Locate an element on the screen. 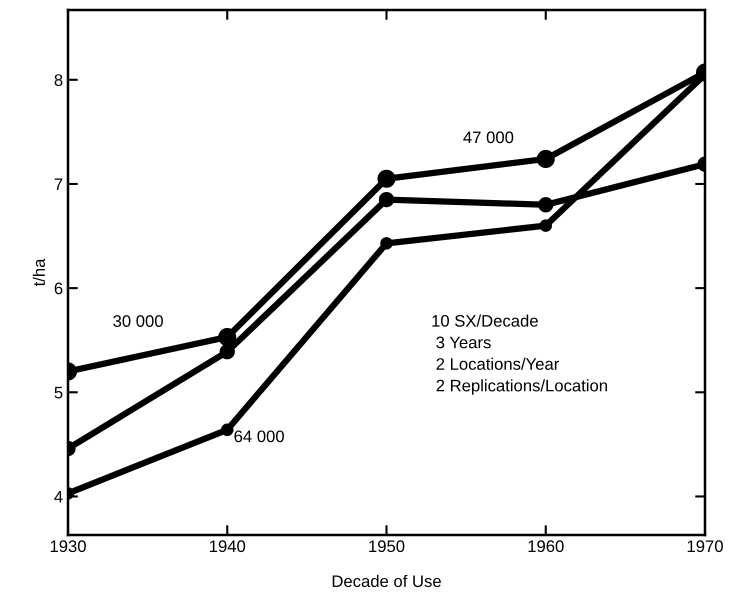 This screenshot has width=736, height=601. y-tick-label: 6 is located at coordinates (58, 288).